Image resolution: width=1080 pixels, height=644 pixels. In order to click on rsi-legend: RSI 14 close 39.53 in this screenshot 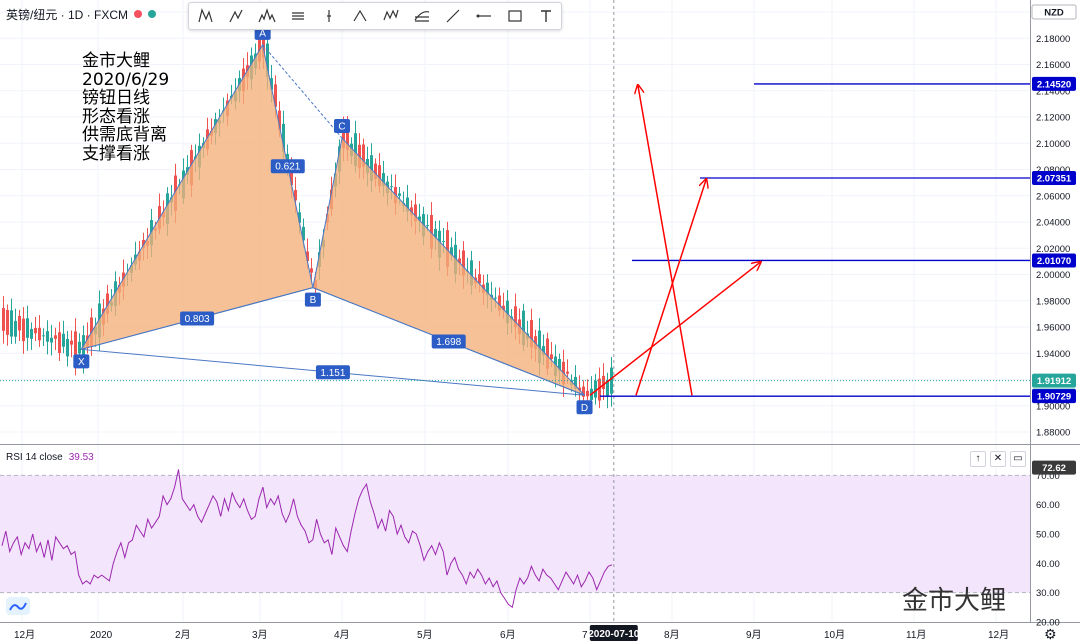, I will do `click(50, 457)`.